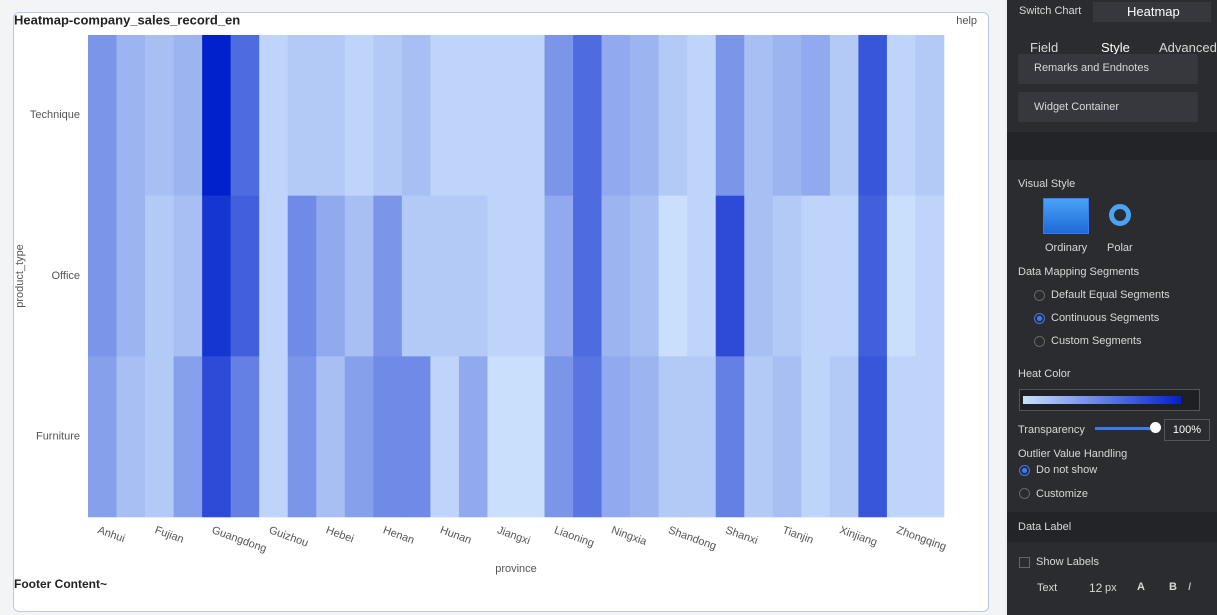 The image size is (1217, 615). What do you see at coordinates (1188, 47) in the screenshot?
I see `tab: Advanced` at bounding box center [1188, 47].